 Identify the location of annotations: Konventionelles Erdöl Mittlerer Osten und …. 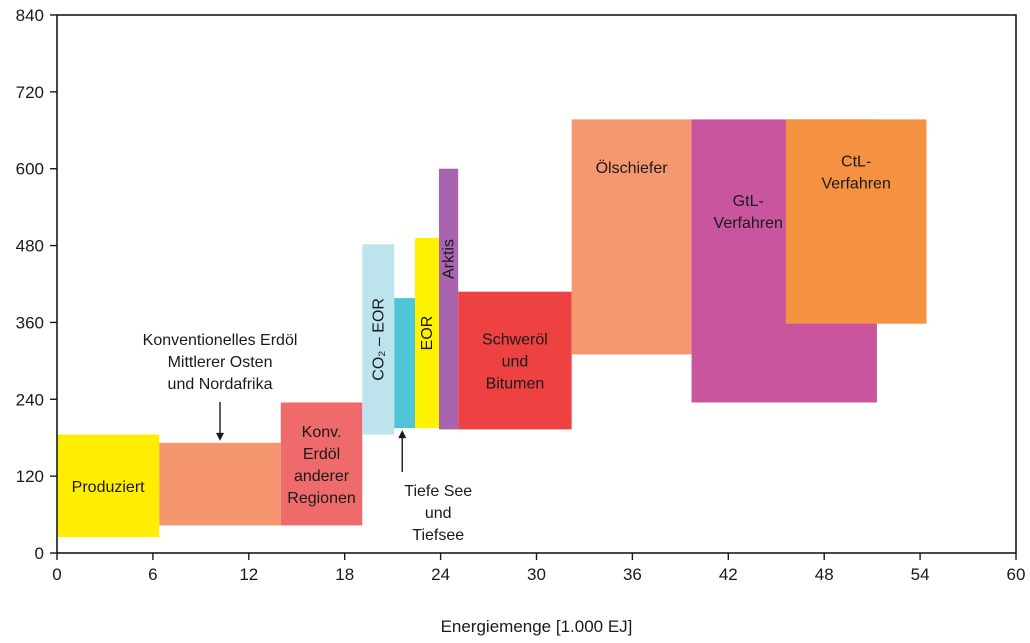
(308, 438).